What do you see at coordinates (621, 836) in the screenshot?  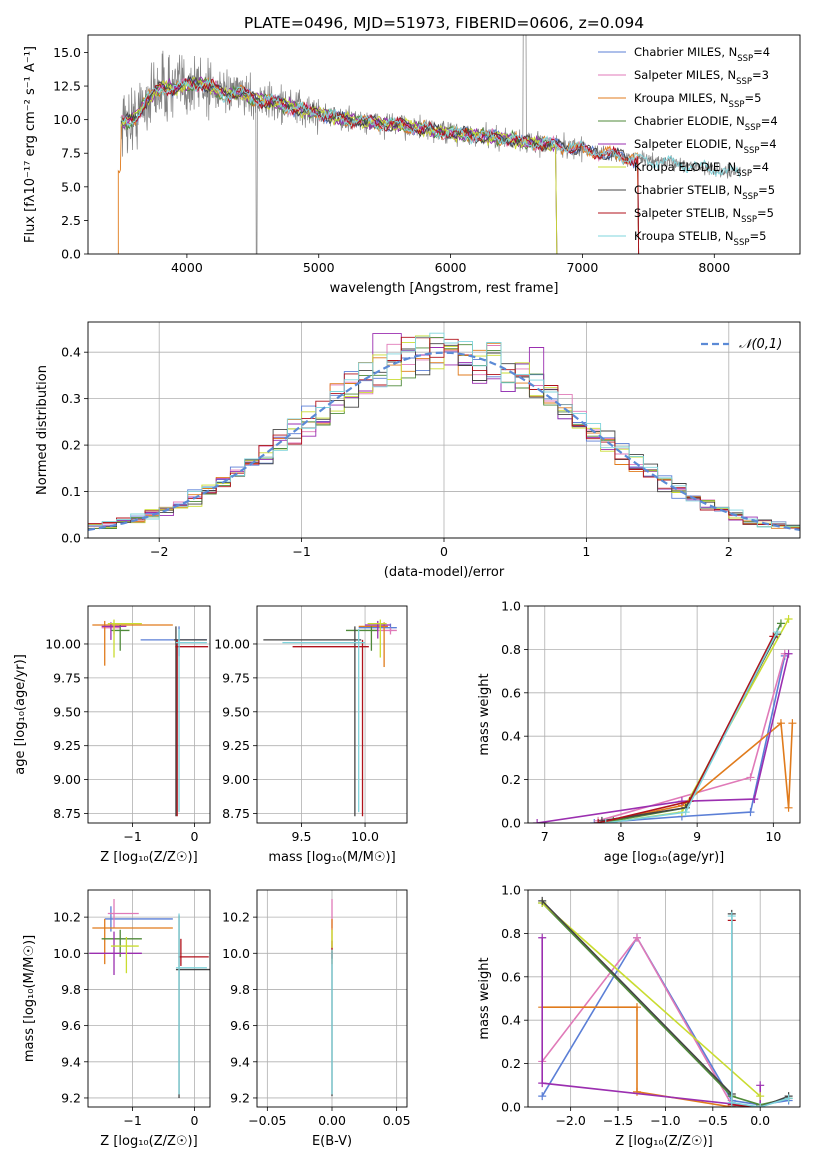 I see `x-tick-label: 8` at bounding box center [621, 836].